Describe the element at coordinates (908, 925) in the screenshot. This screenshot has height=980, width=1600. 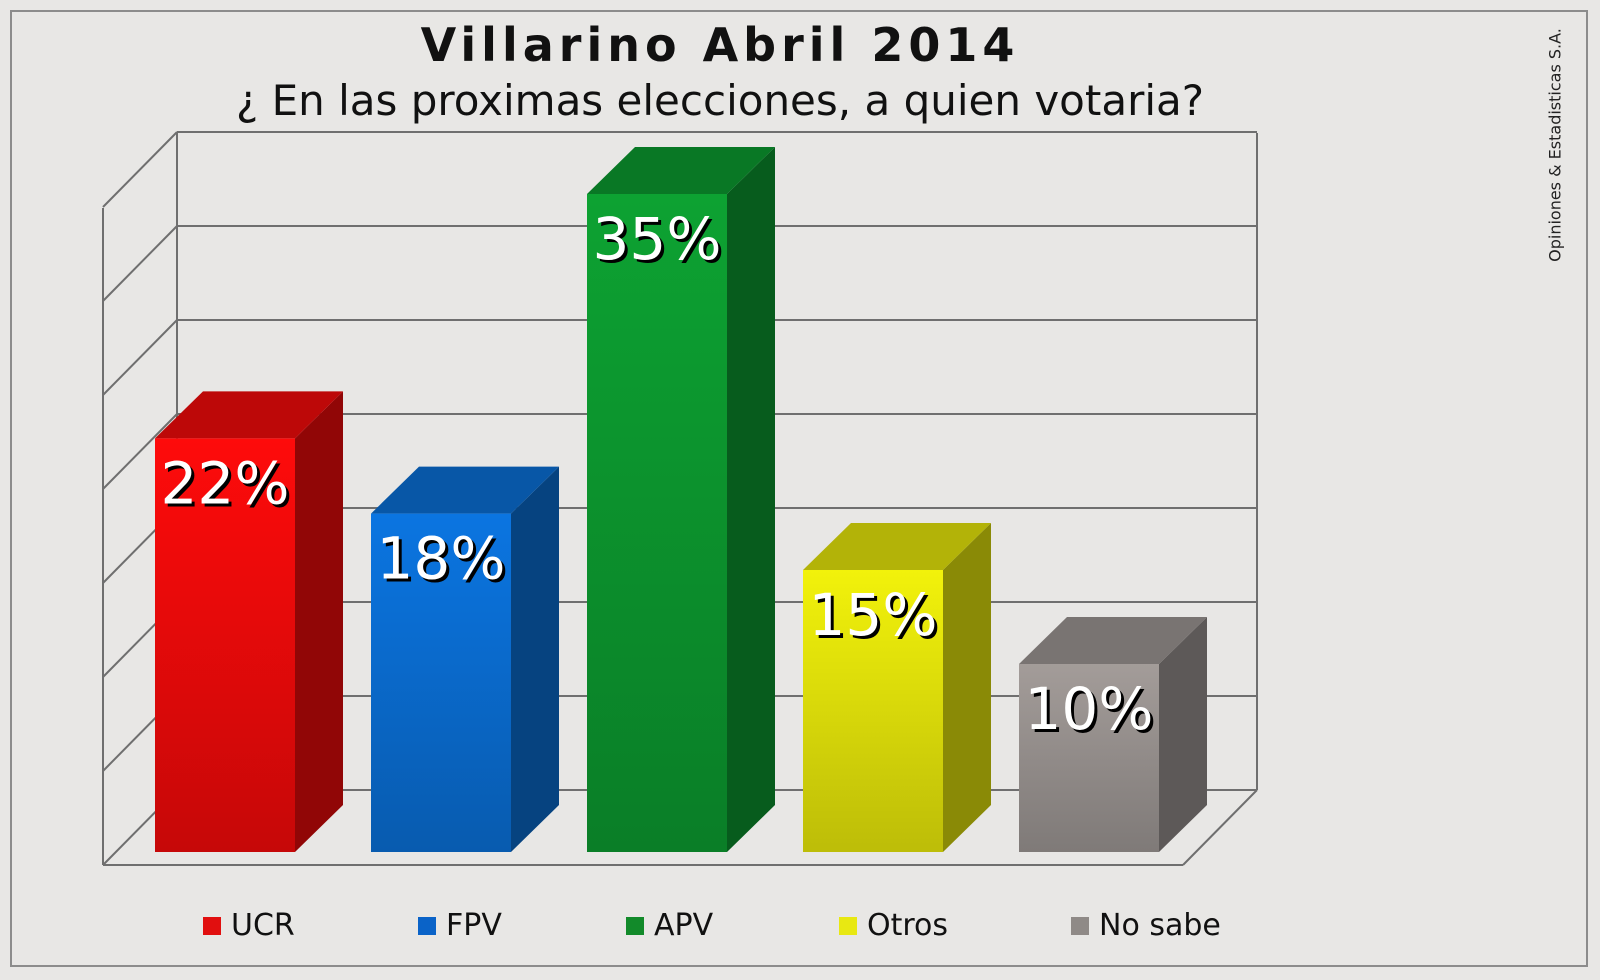
I see `legend-label-otros: Otros` at that location.